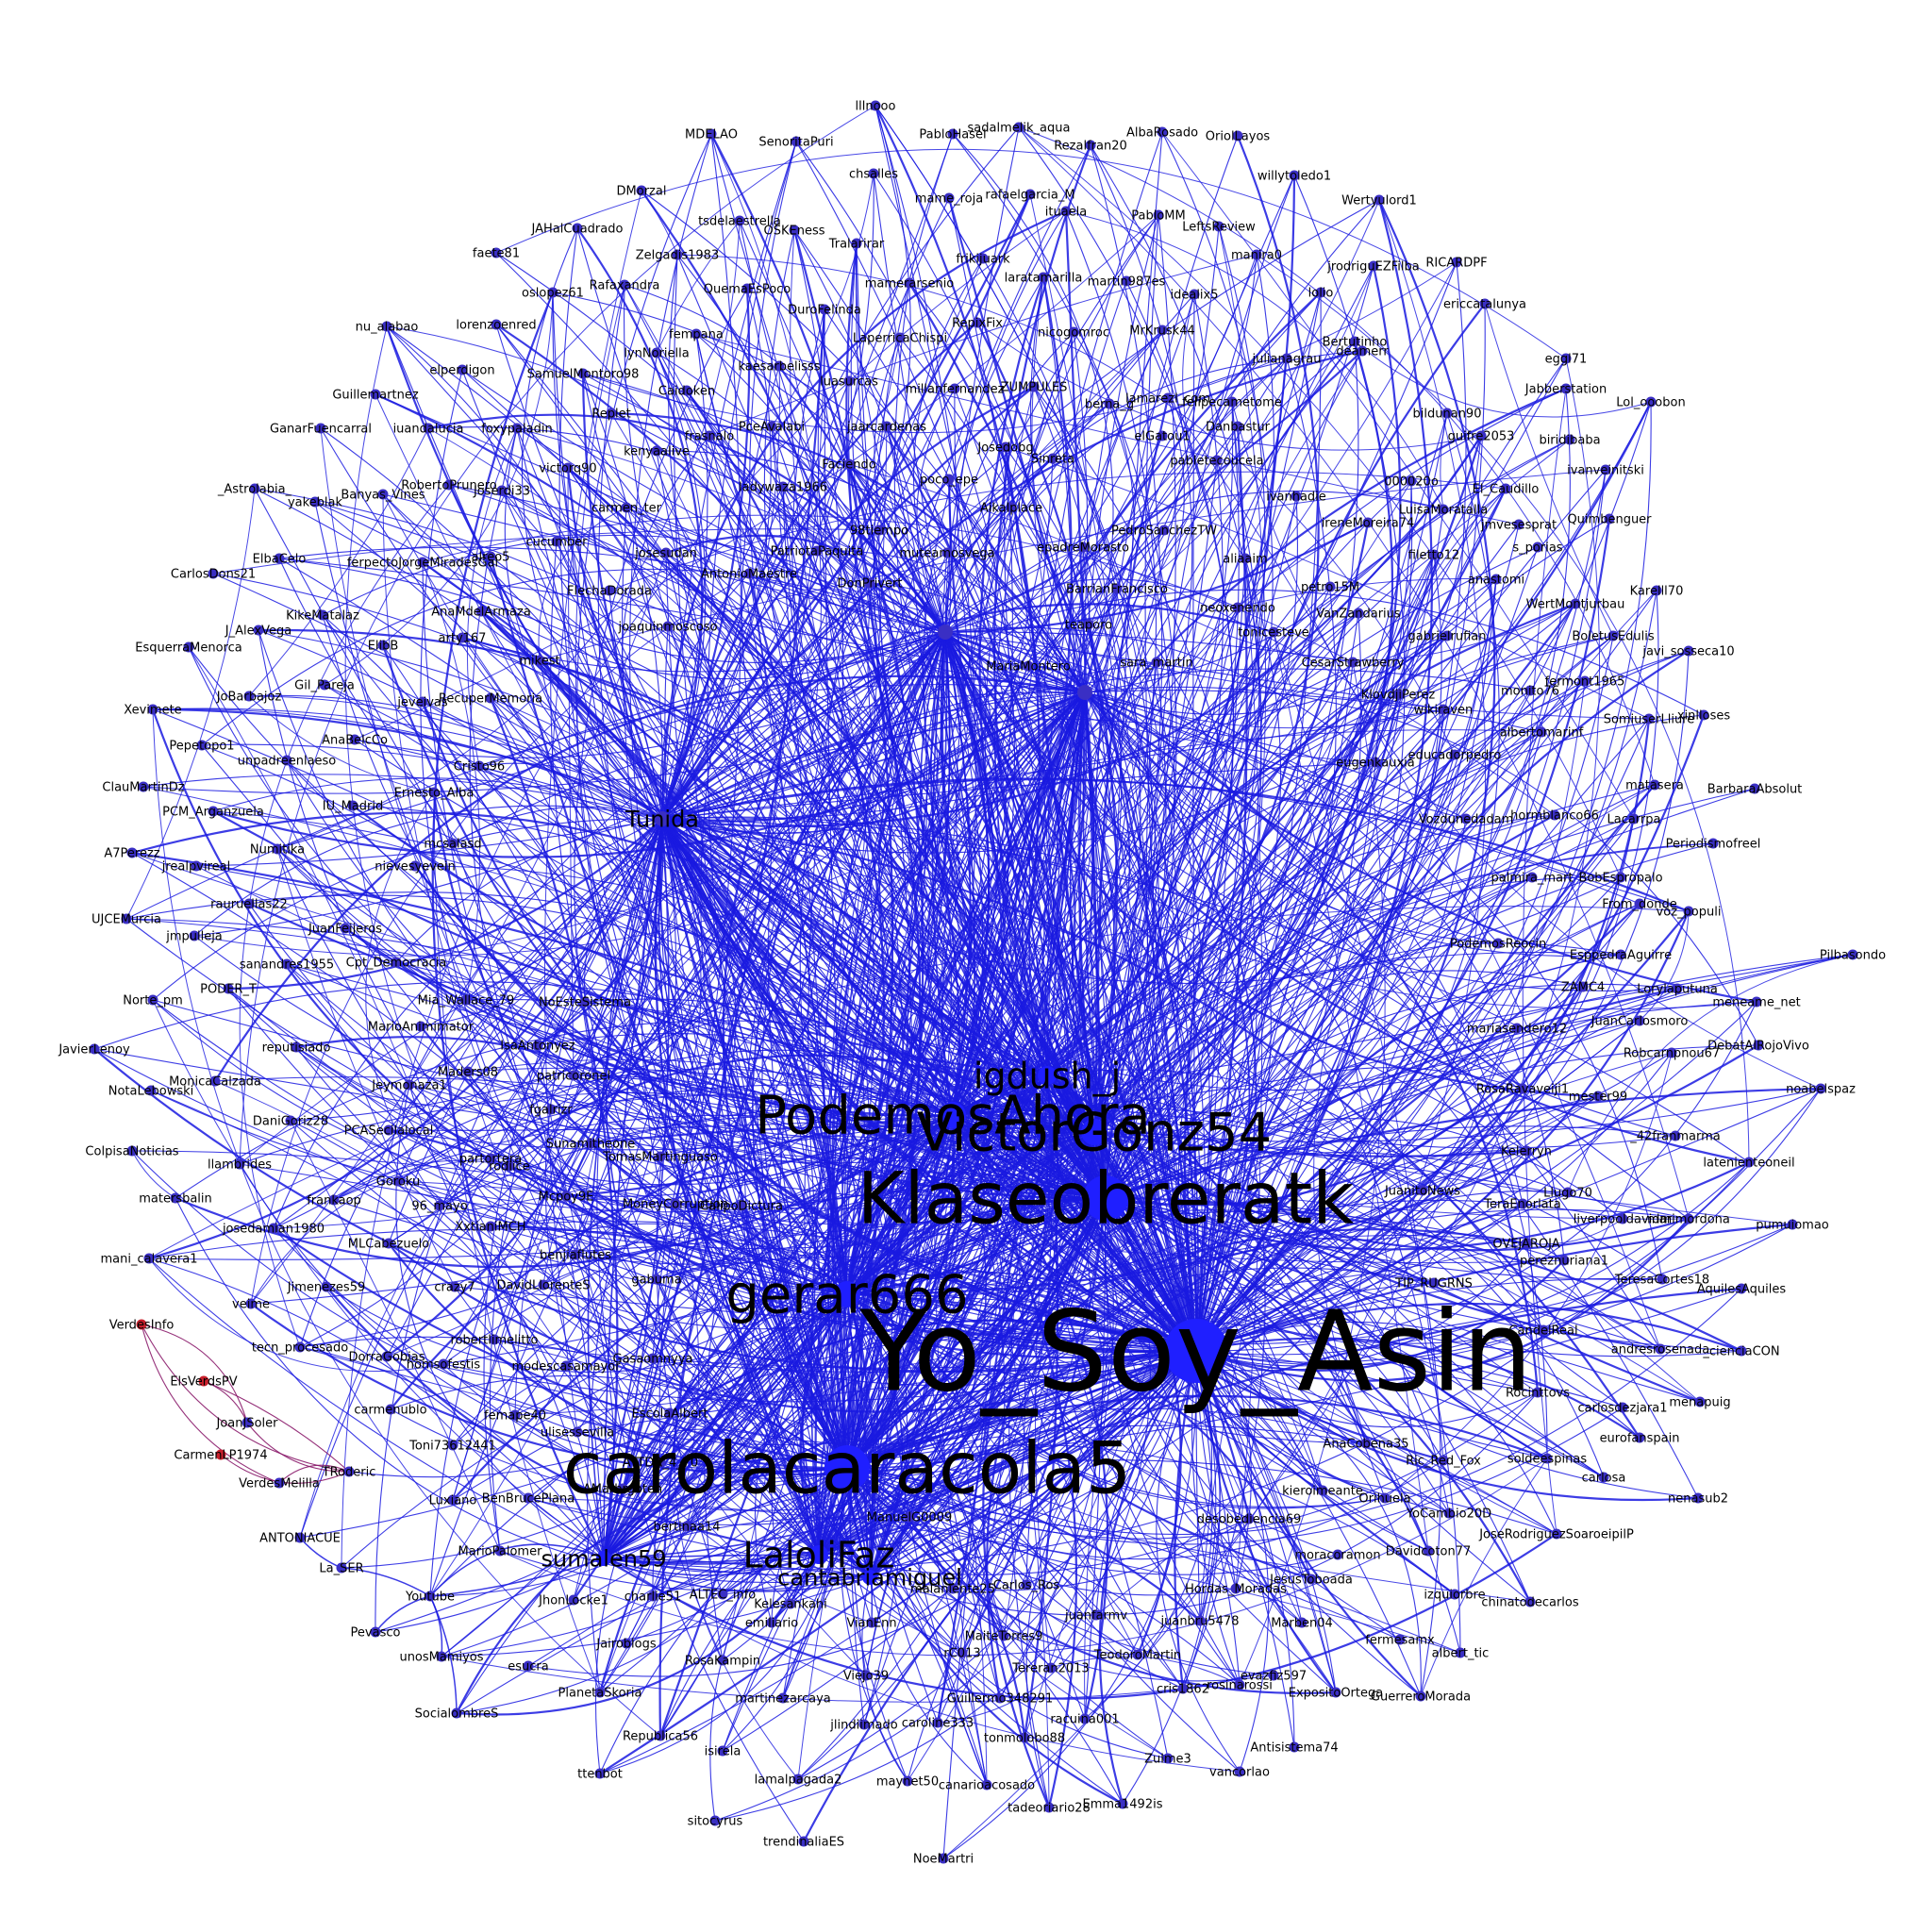 This screenshot has width=1932, height=1932. Describe the element at coordinates (143, 788) in the screenshot. I see `node-label: ClauMartinDz` at that location.